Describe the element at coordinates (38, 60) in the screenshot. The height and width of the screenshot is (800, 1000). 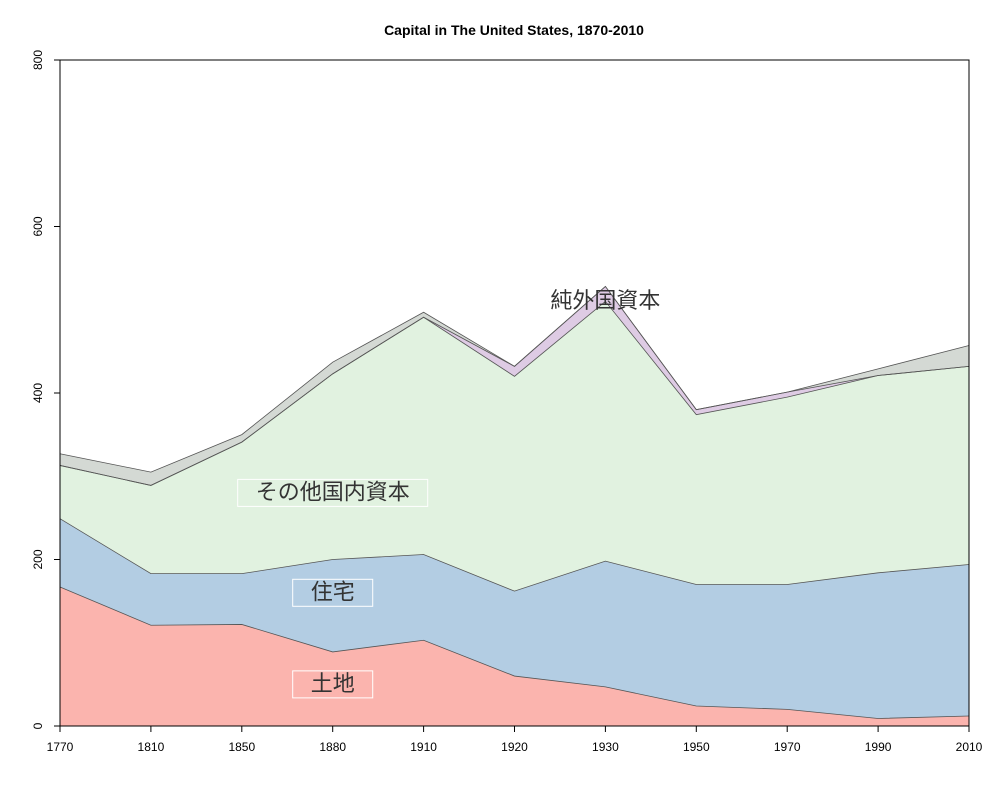
I see `y-tick-label: 800` at that location.